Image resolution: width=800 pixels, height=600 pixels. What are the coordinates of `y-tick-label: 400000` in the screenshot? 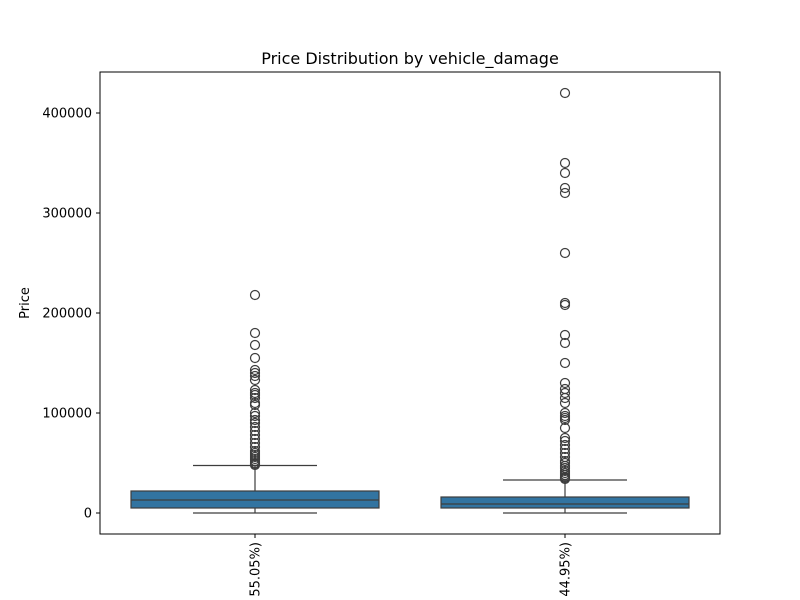 It's located at (67, 114).